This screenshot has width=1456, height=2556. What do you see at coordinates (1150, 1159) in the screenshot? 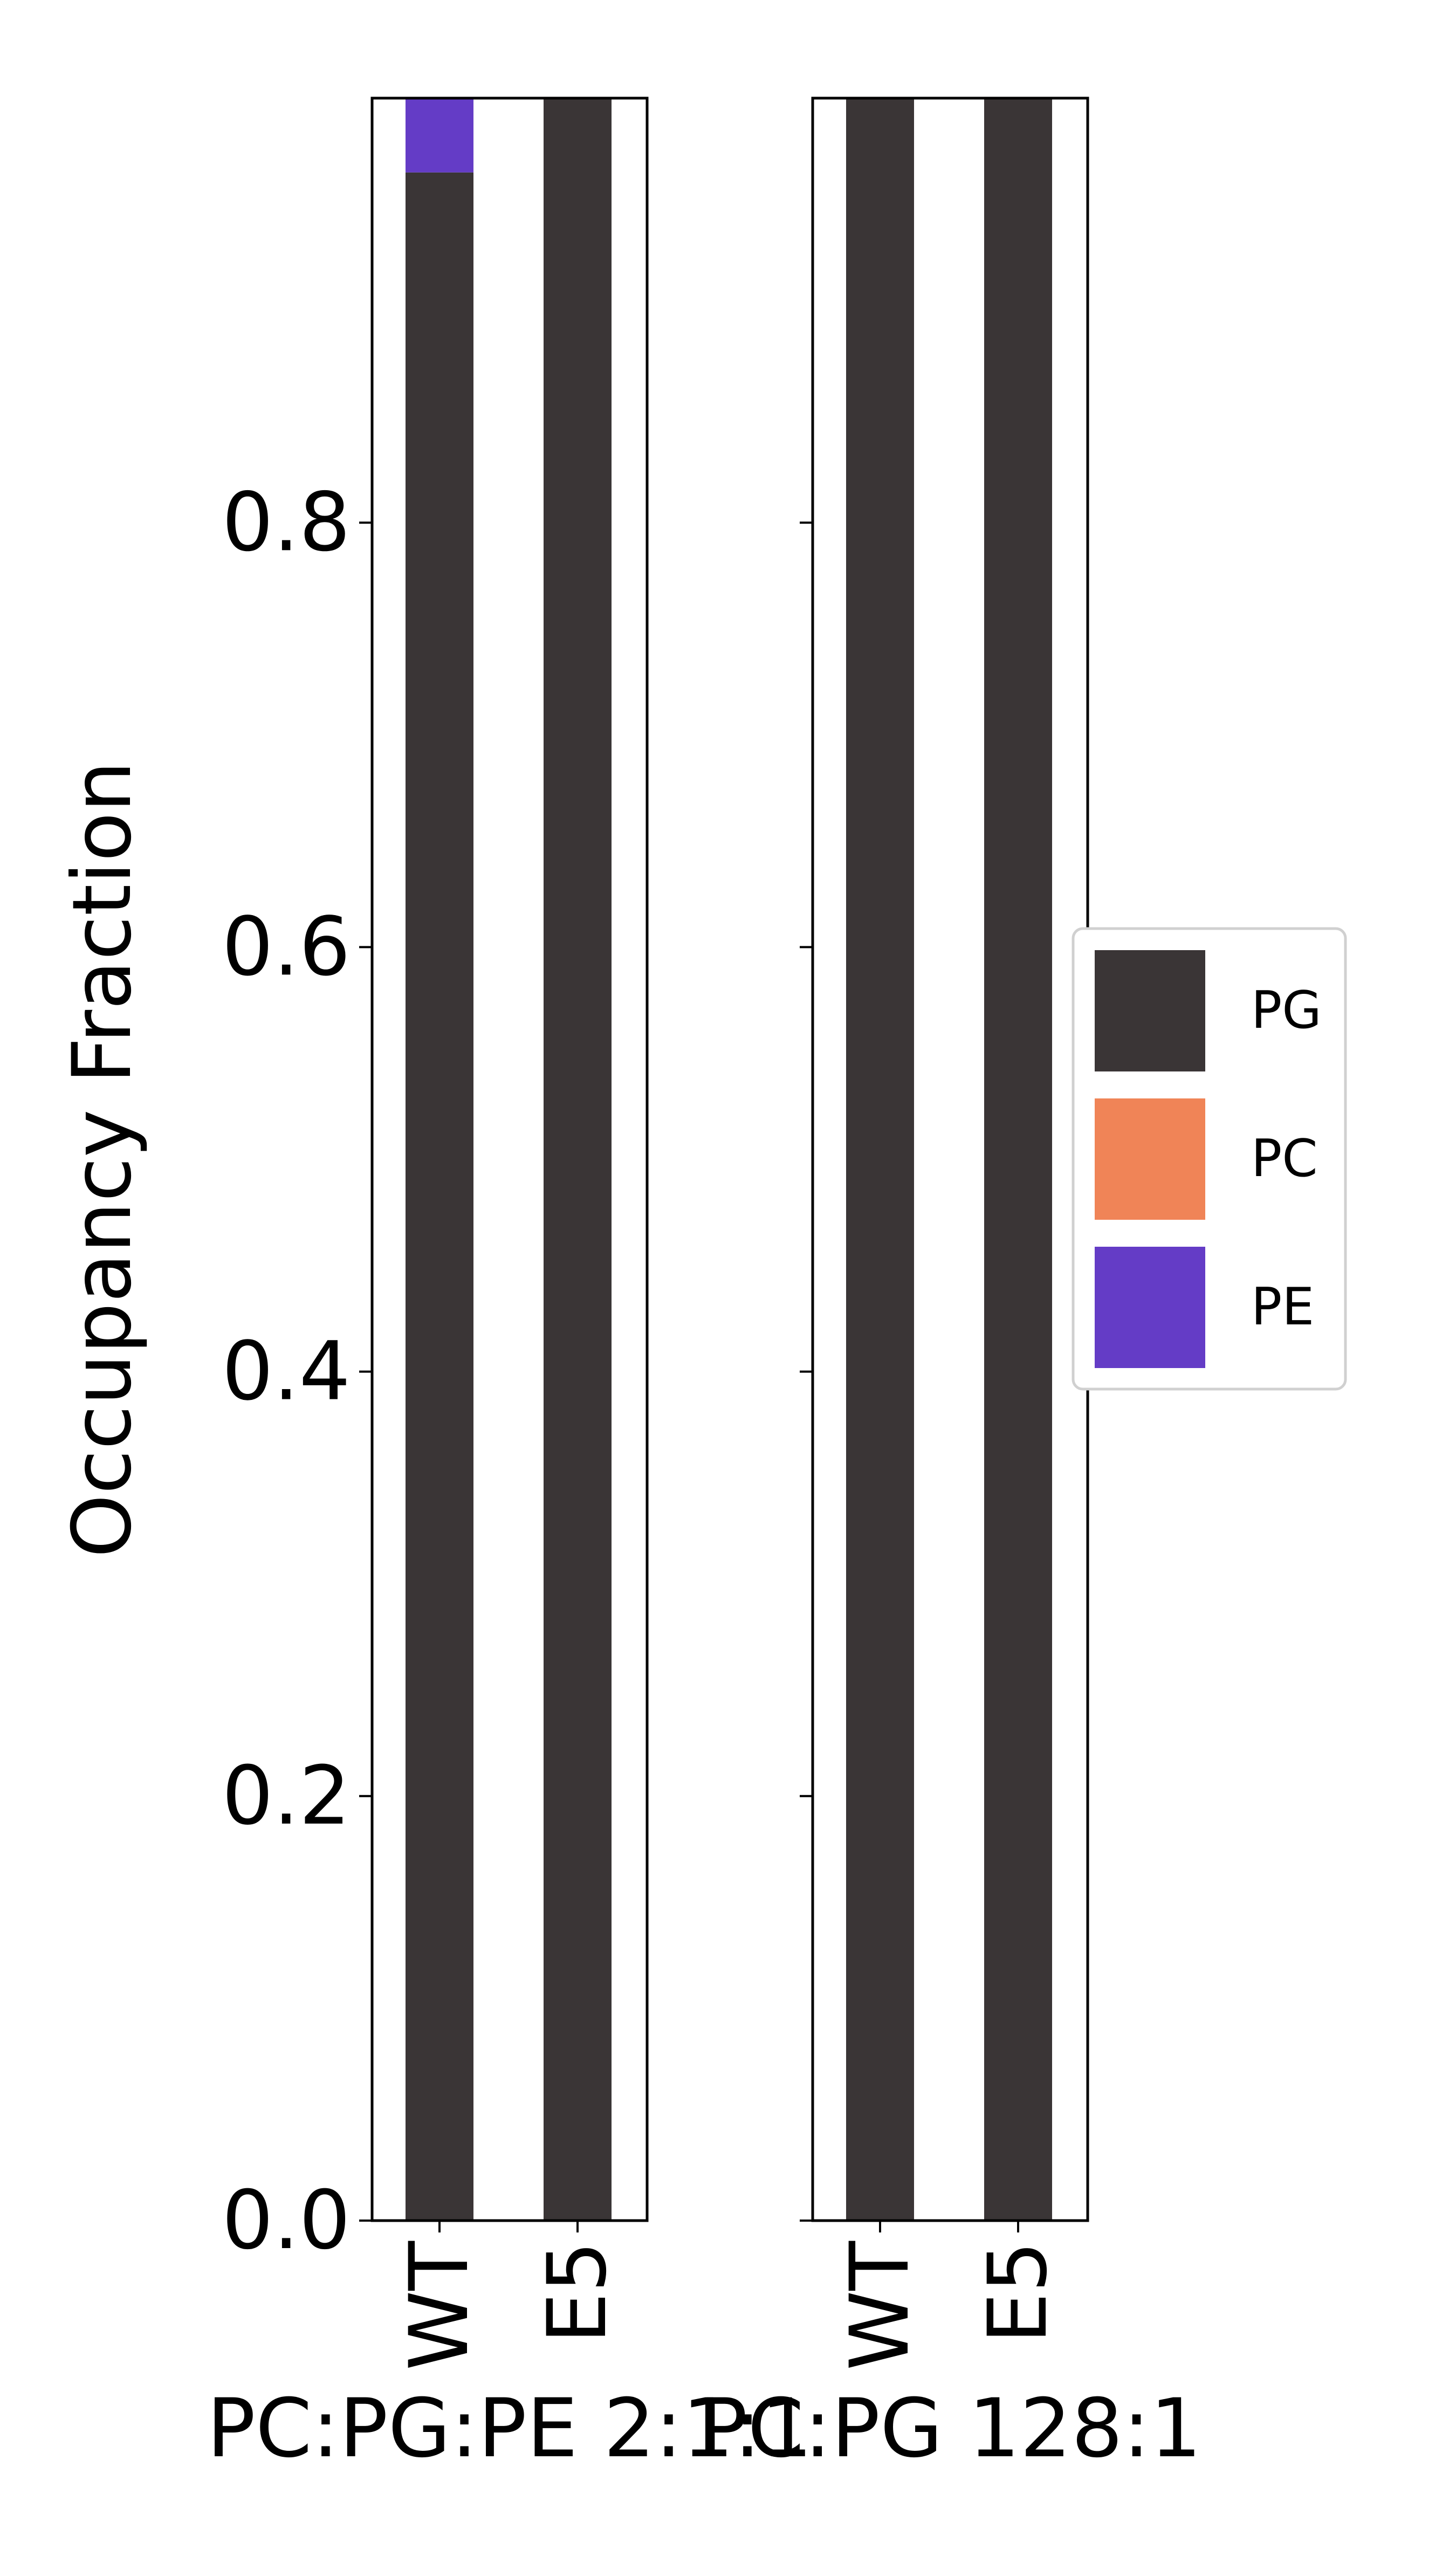
I see `legend-swatch-pc` at bounding box center [1150, 1159].